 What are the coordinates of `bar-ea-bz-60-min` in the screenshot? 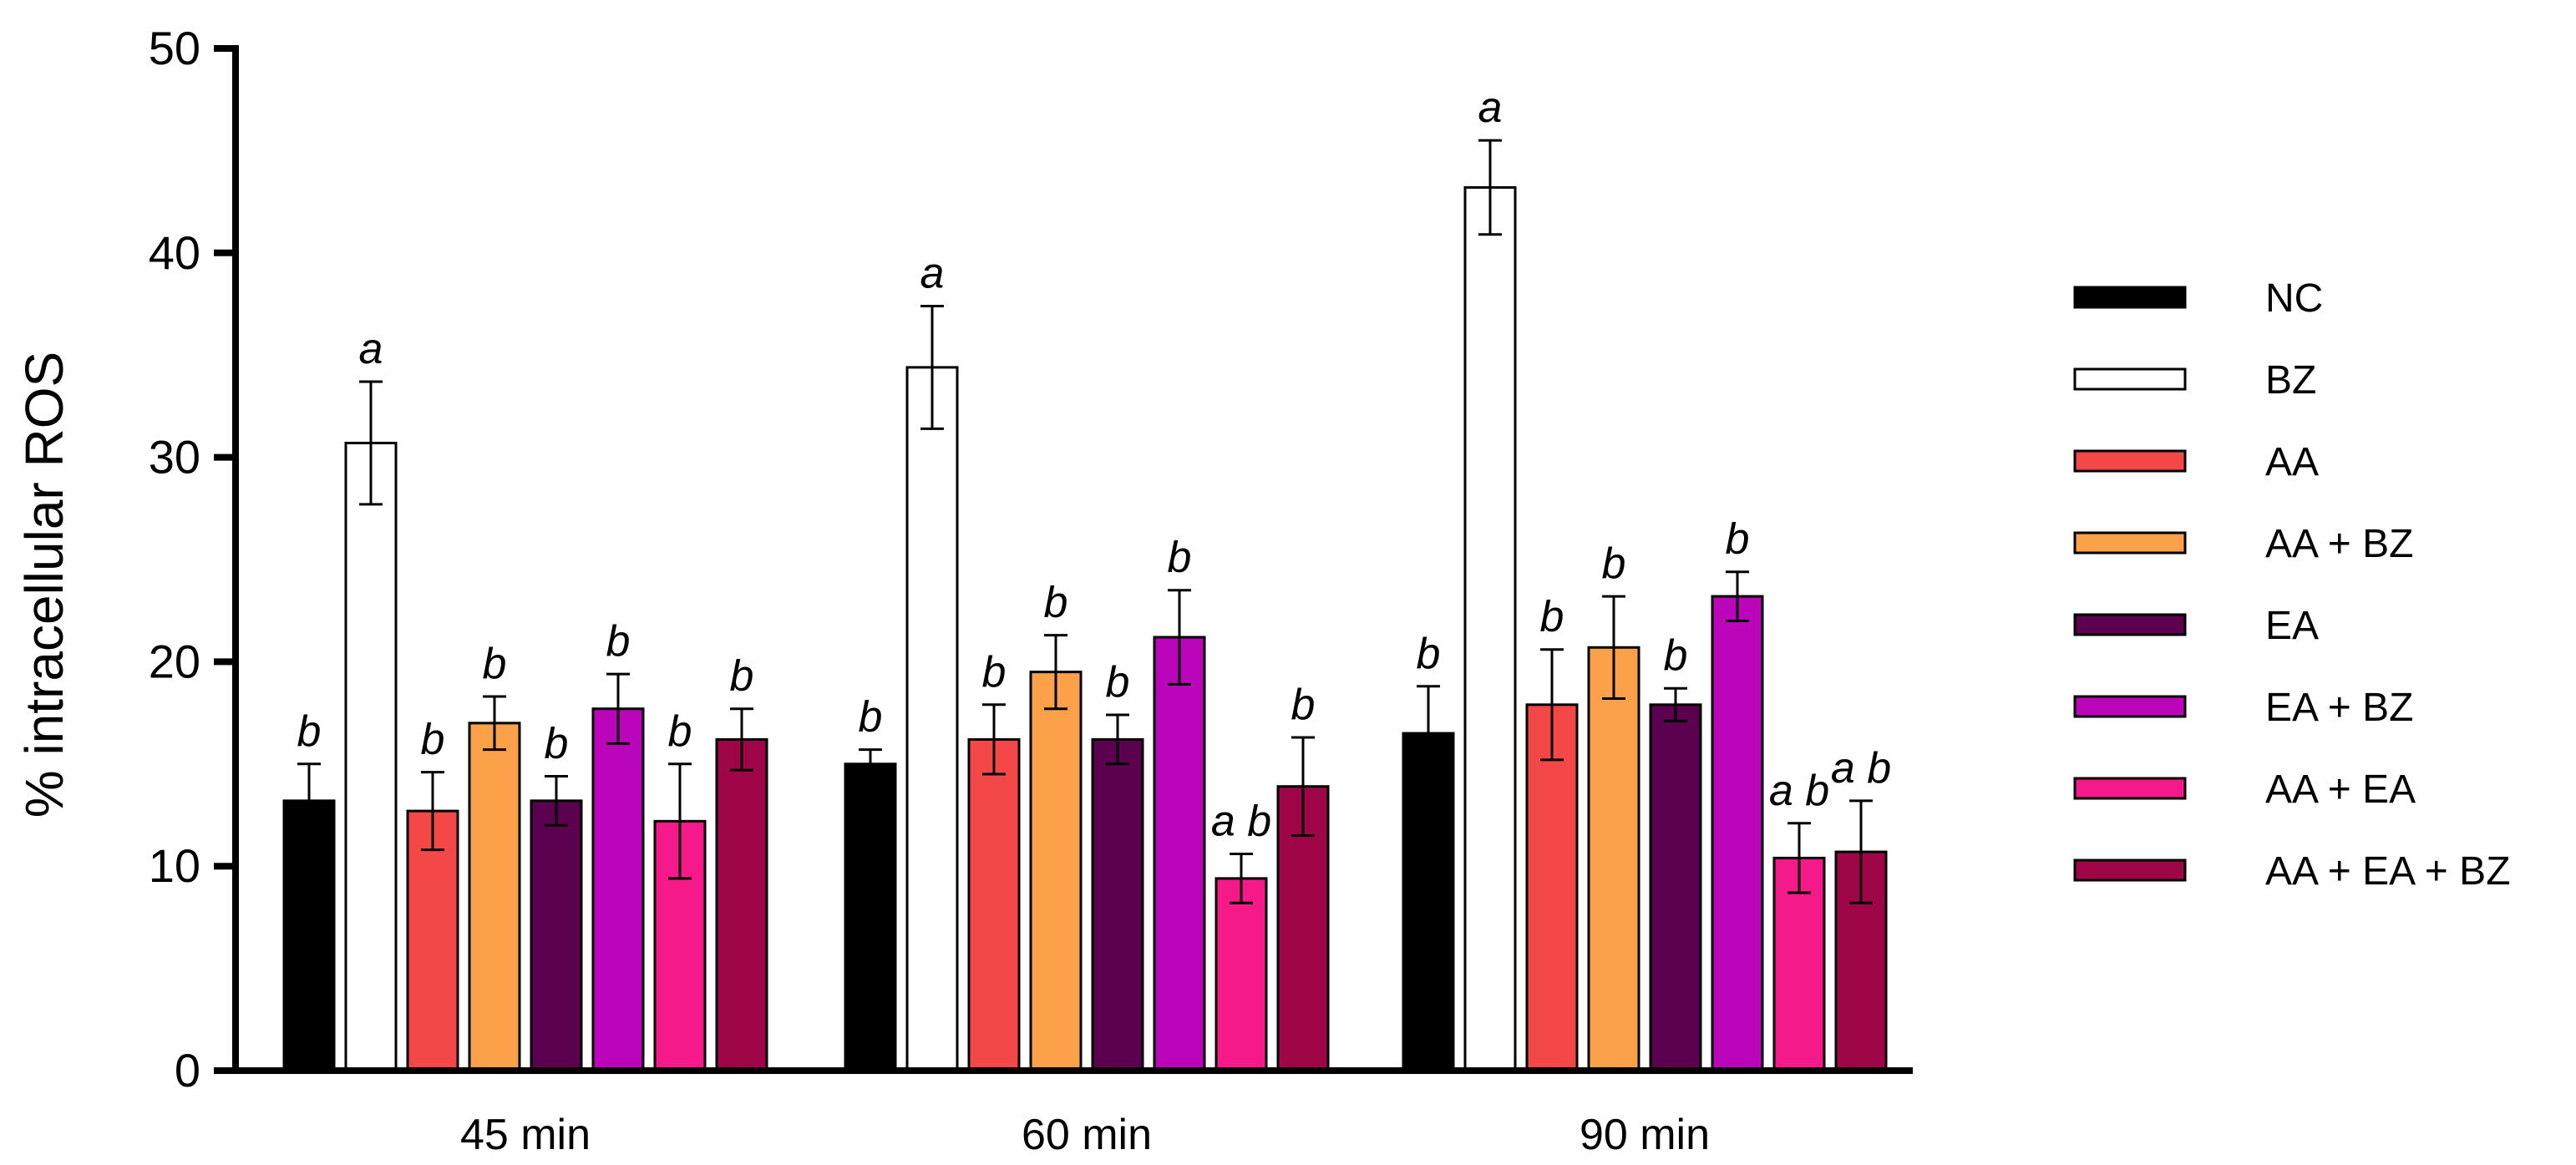 It's located at (1179, 854).